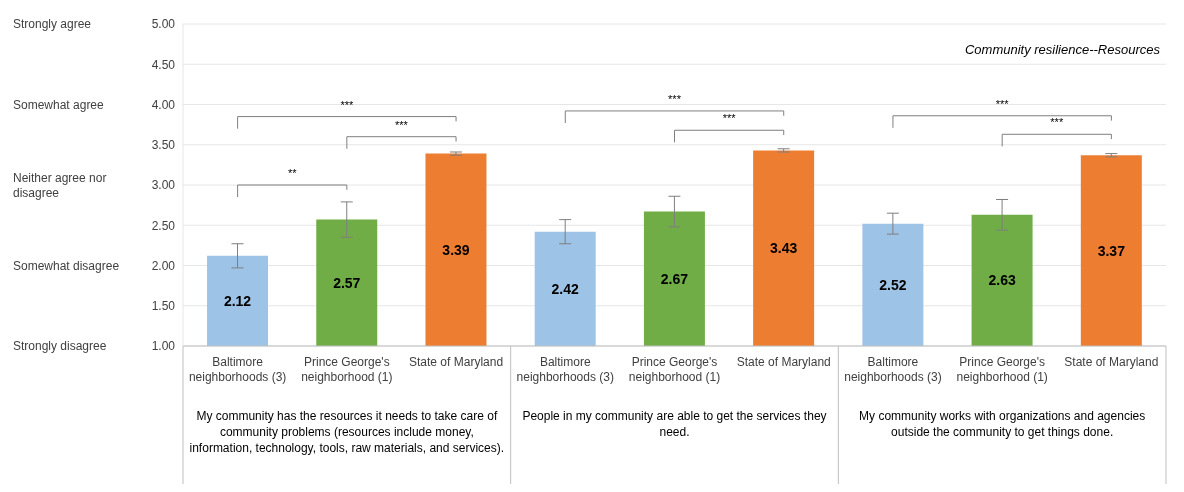 This screenshot has height=492, width=1184. I want to click on text: Strongly disagree, so click(60, 346).